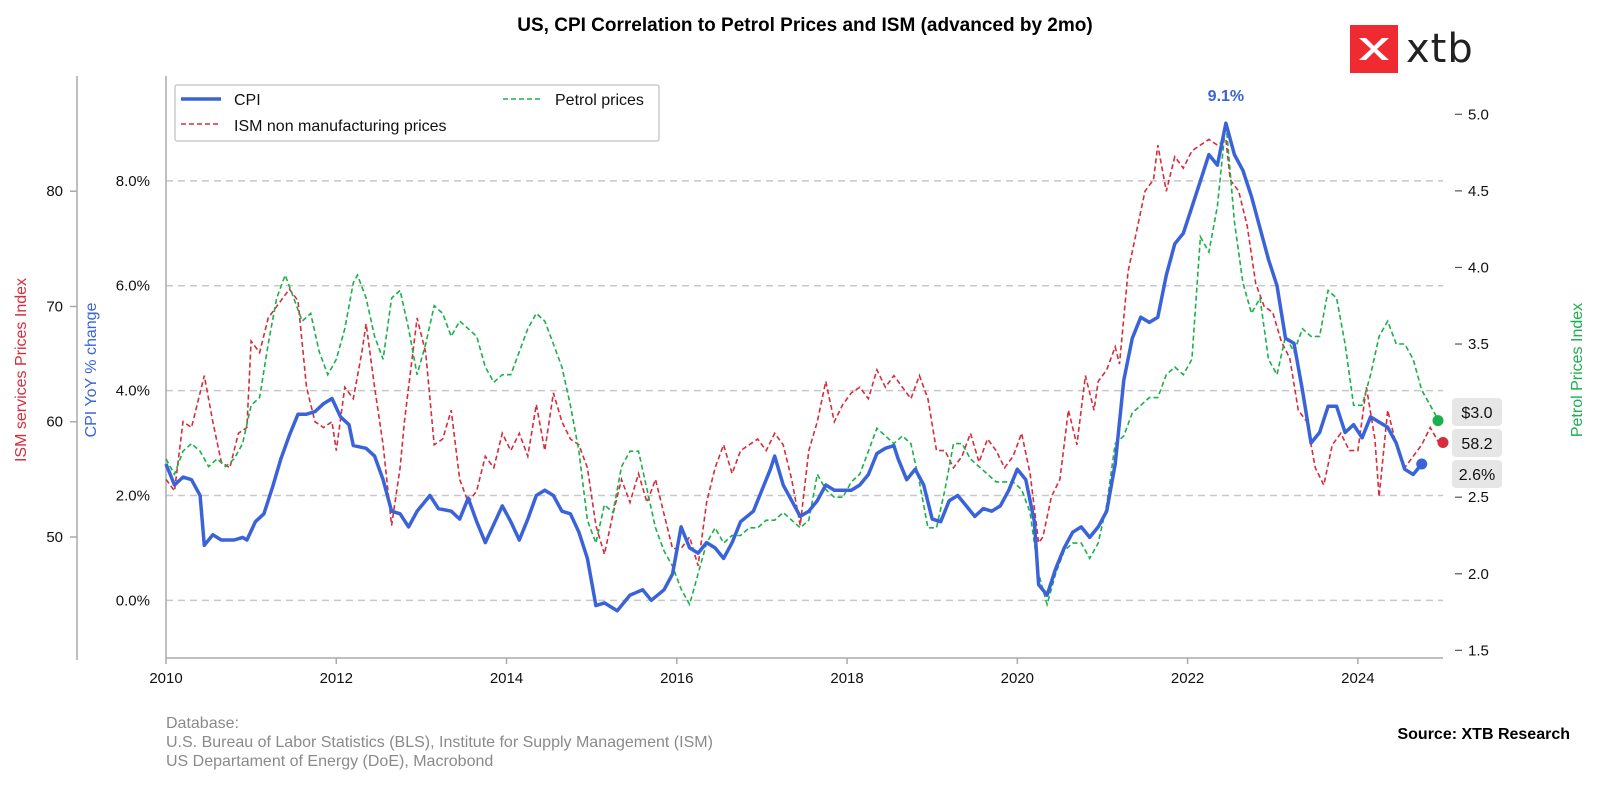 The height and width of the screenshot is (788, 1600). Describe the element at coordinates (1478, 574) in the screenshot. I see `petrol-tick-label: 2.0` at that location.